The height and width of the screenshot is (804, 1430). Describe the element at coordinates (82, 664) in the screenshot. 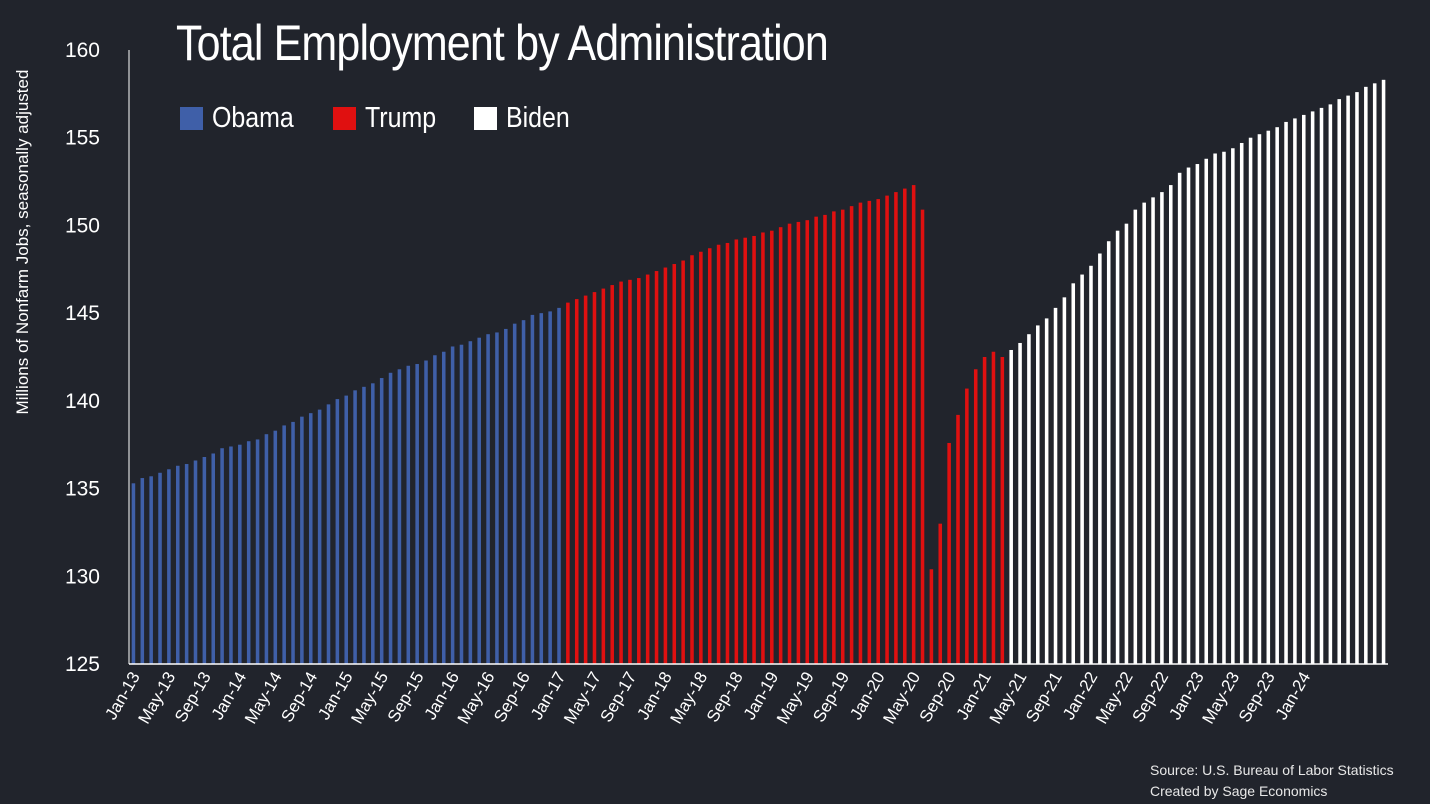

I see `y-tick-label: 125` at that location.